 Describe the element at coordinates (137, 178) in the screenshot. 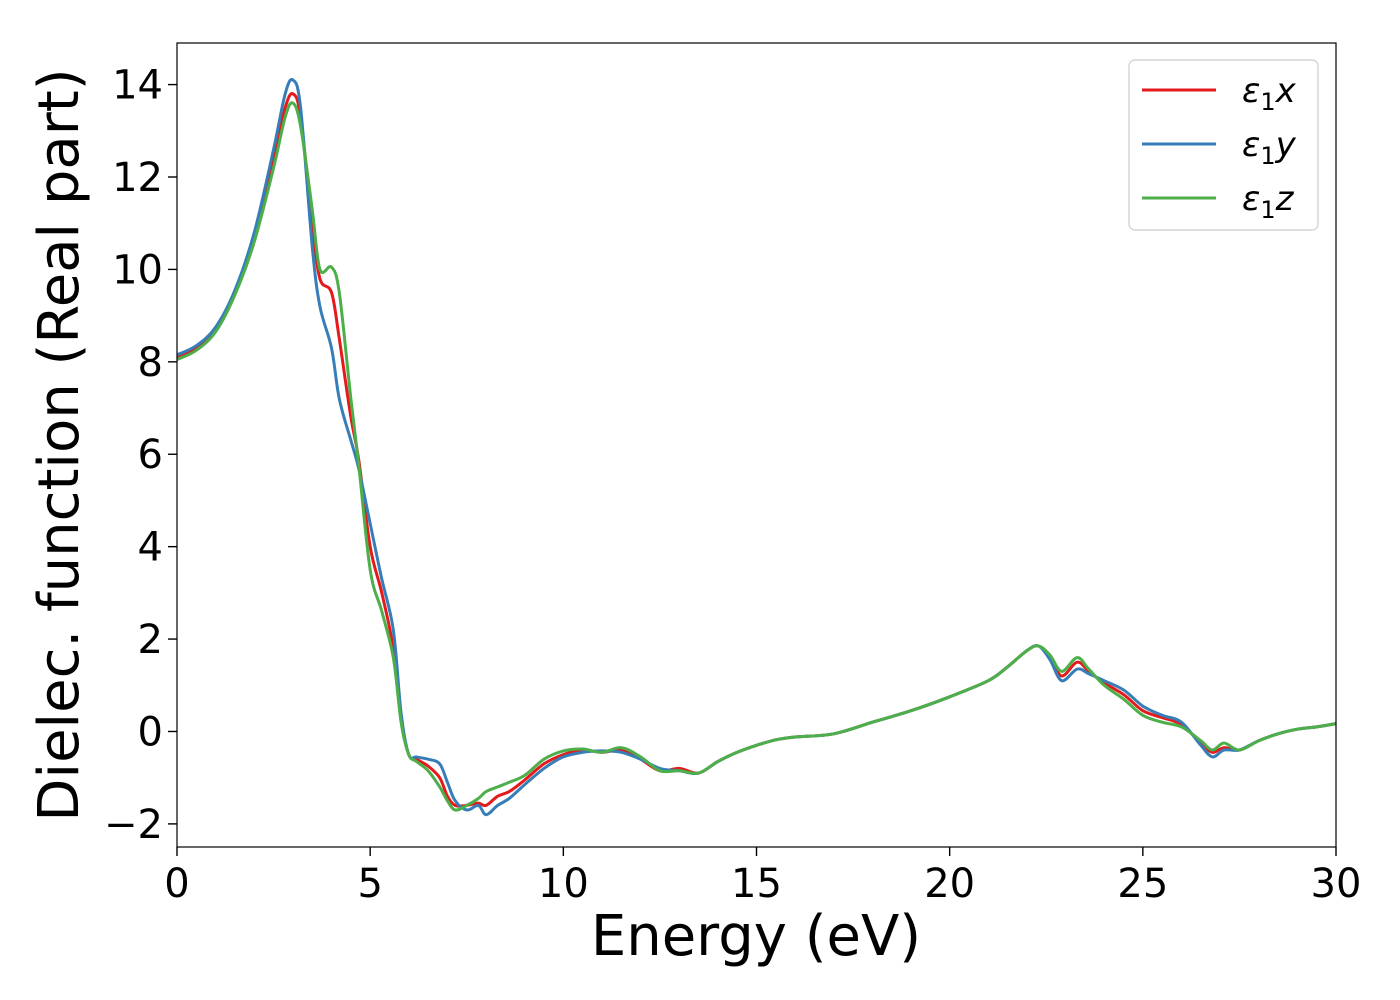

I see `y-tick-label: 12` at that location.